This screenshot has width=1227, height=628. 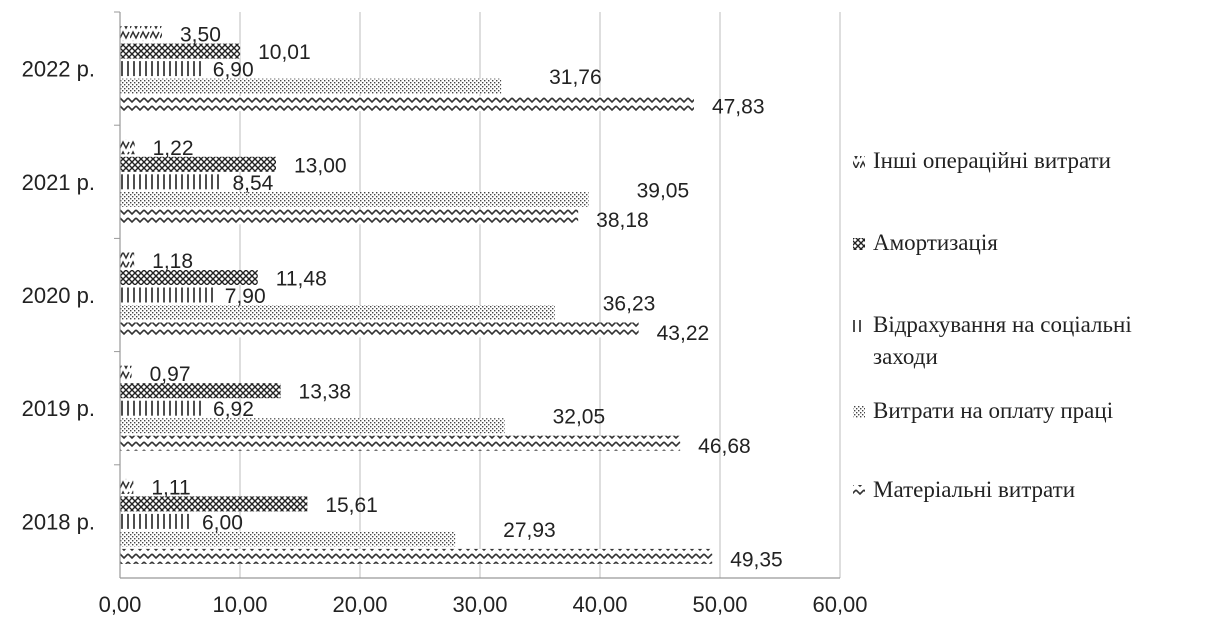 I want to click on data-label: 7,90, so click(x=245, y=296).